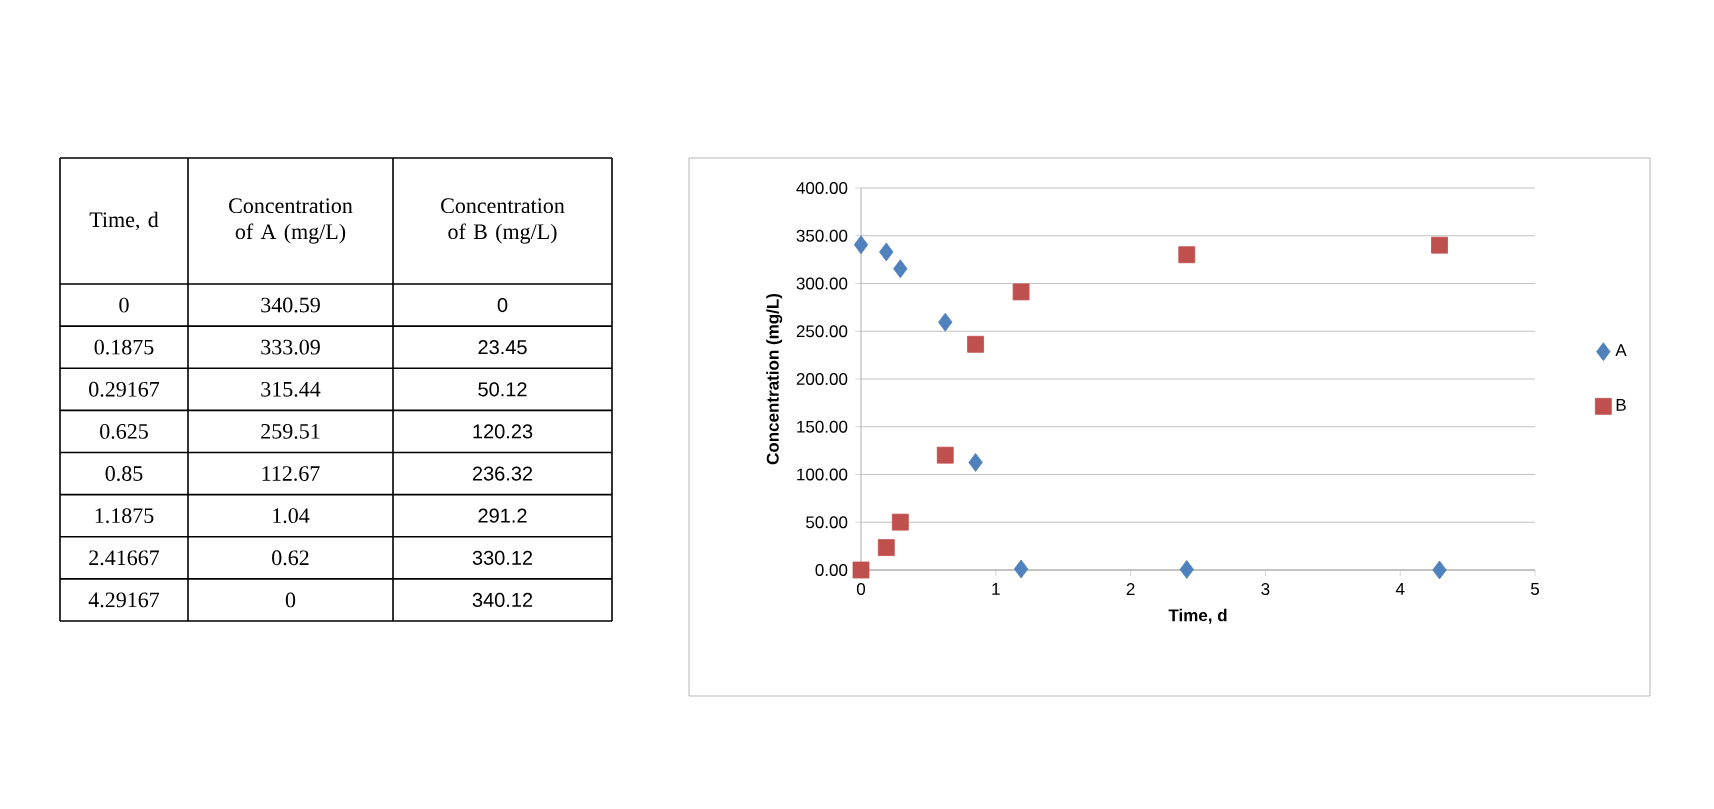 This screenshot has height=809, width=1714. What do you see at coordinates (124, 347) in the screenshot?
I see `text: 0.1875` at bounding box center [124, 347].